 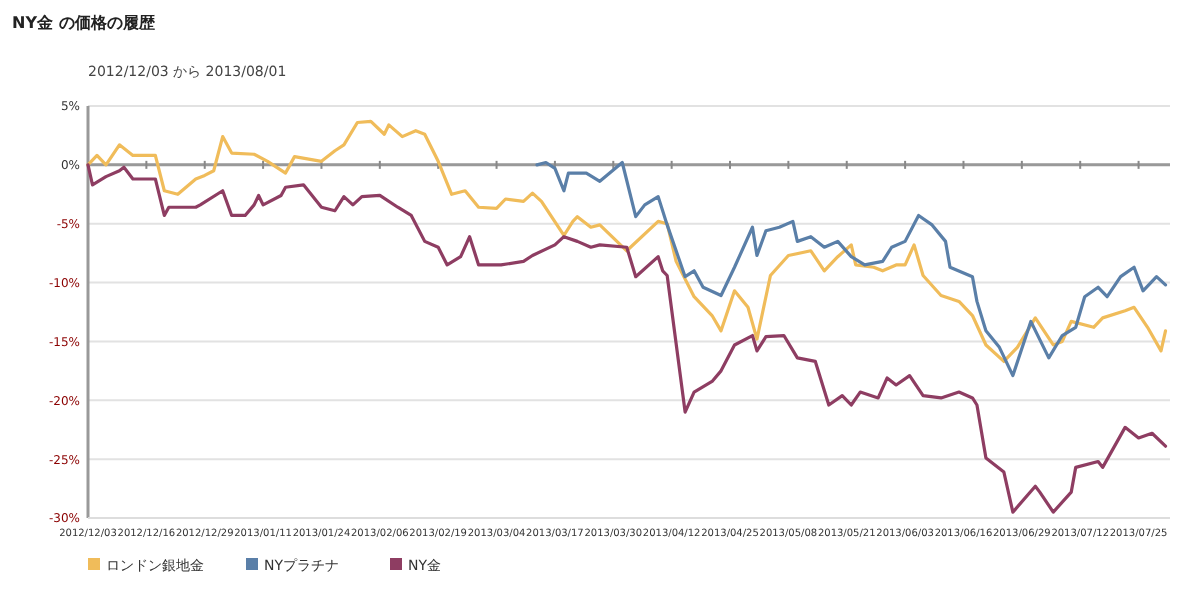 I want to click on chart-title: NY金 の価格の履歴, so click(x=84, y=23).